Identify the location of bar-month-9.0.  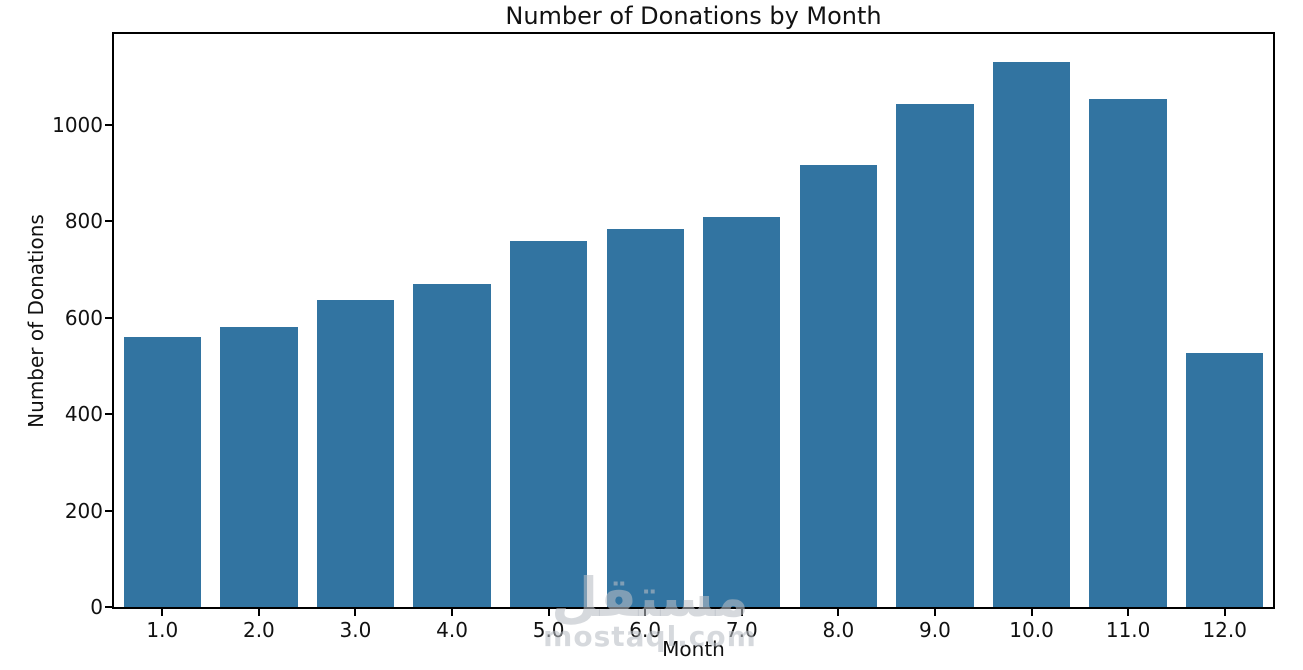
(935, 355).